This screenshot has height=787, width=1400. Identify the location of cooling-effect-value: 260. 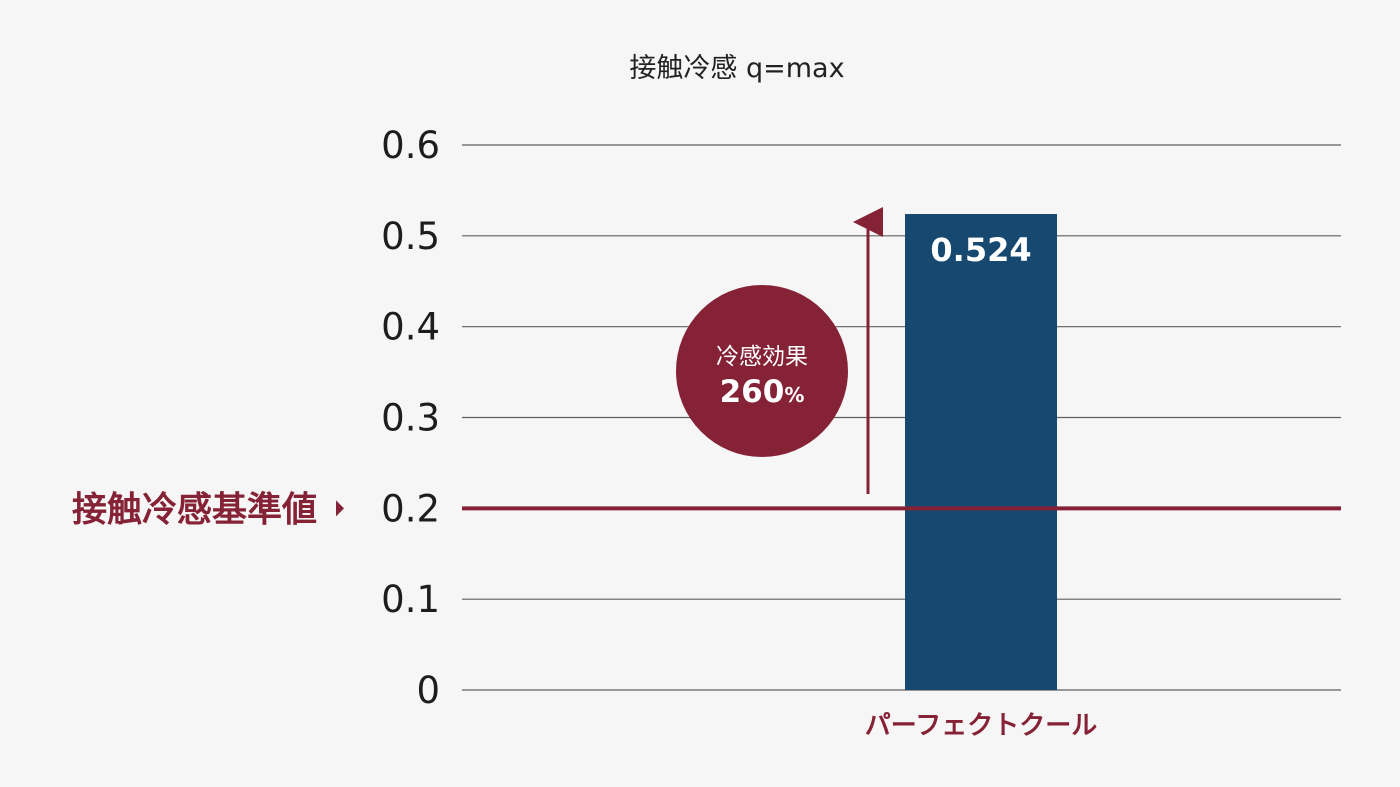
(752, 392).